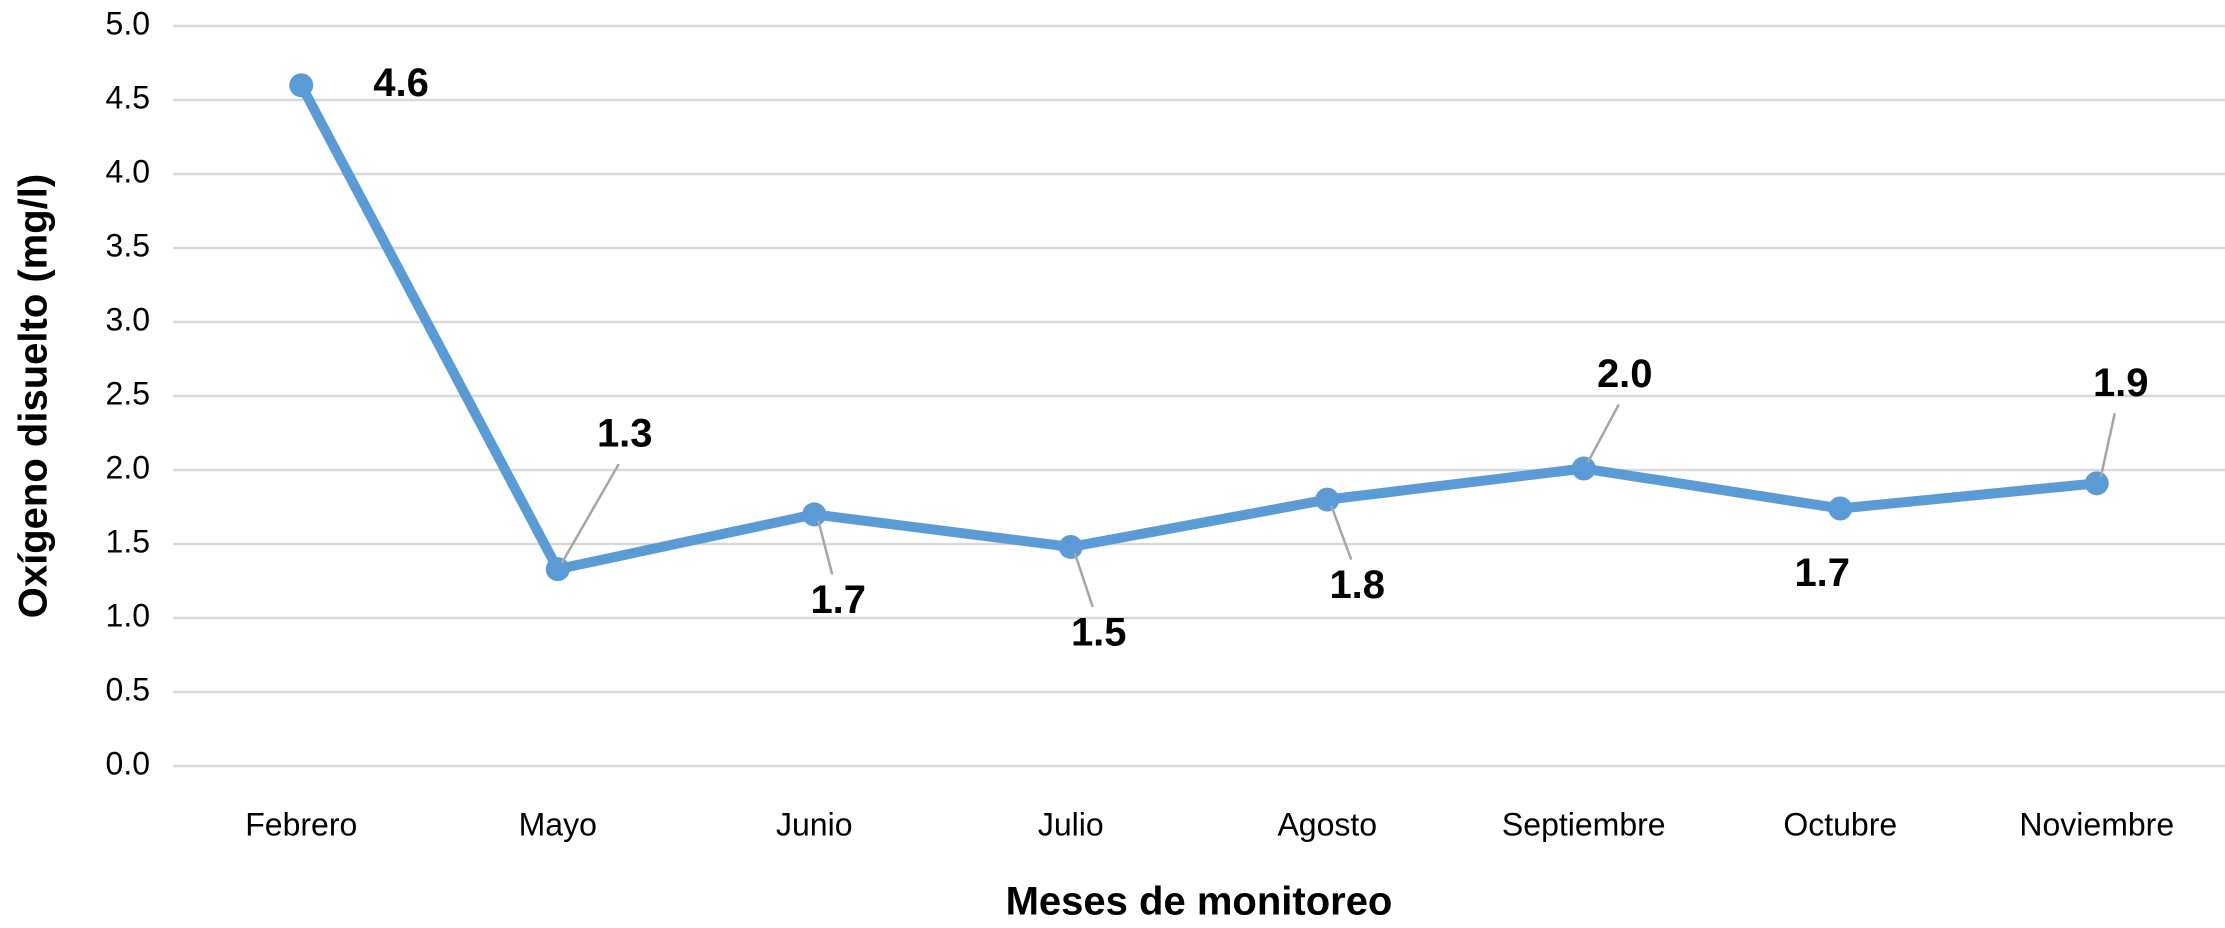 This screenshot has width=2225, height=928. Describe the element at coordinates (1584, 824) in the screenshot. I see `x-tick-label: Septiembre` at that location.